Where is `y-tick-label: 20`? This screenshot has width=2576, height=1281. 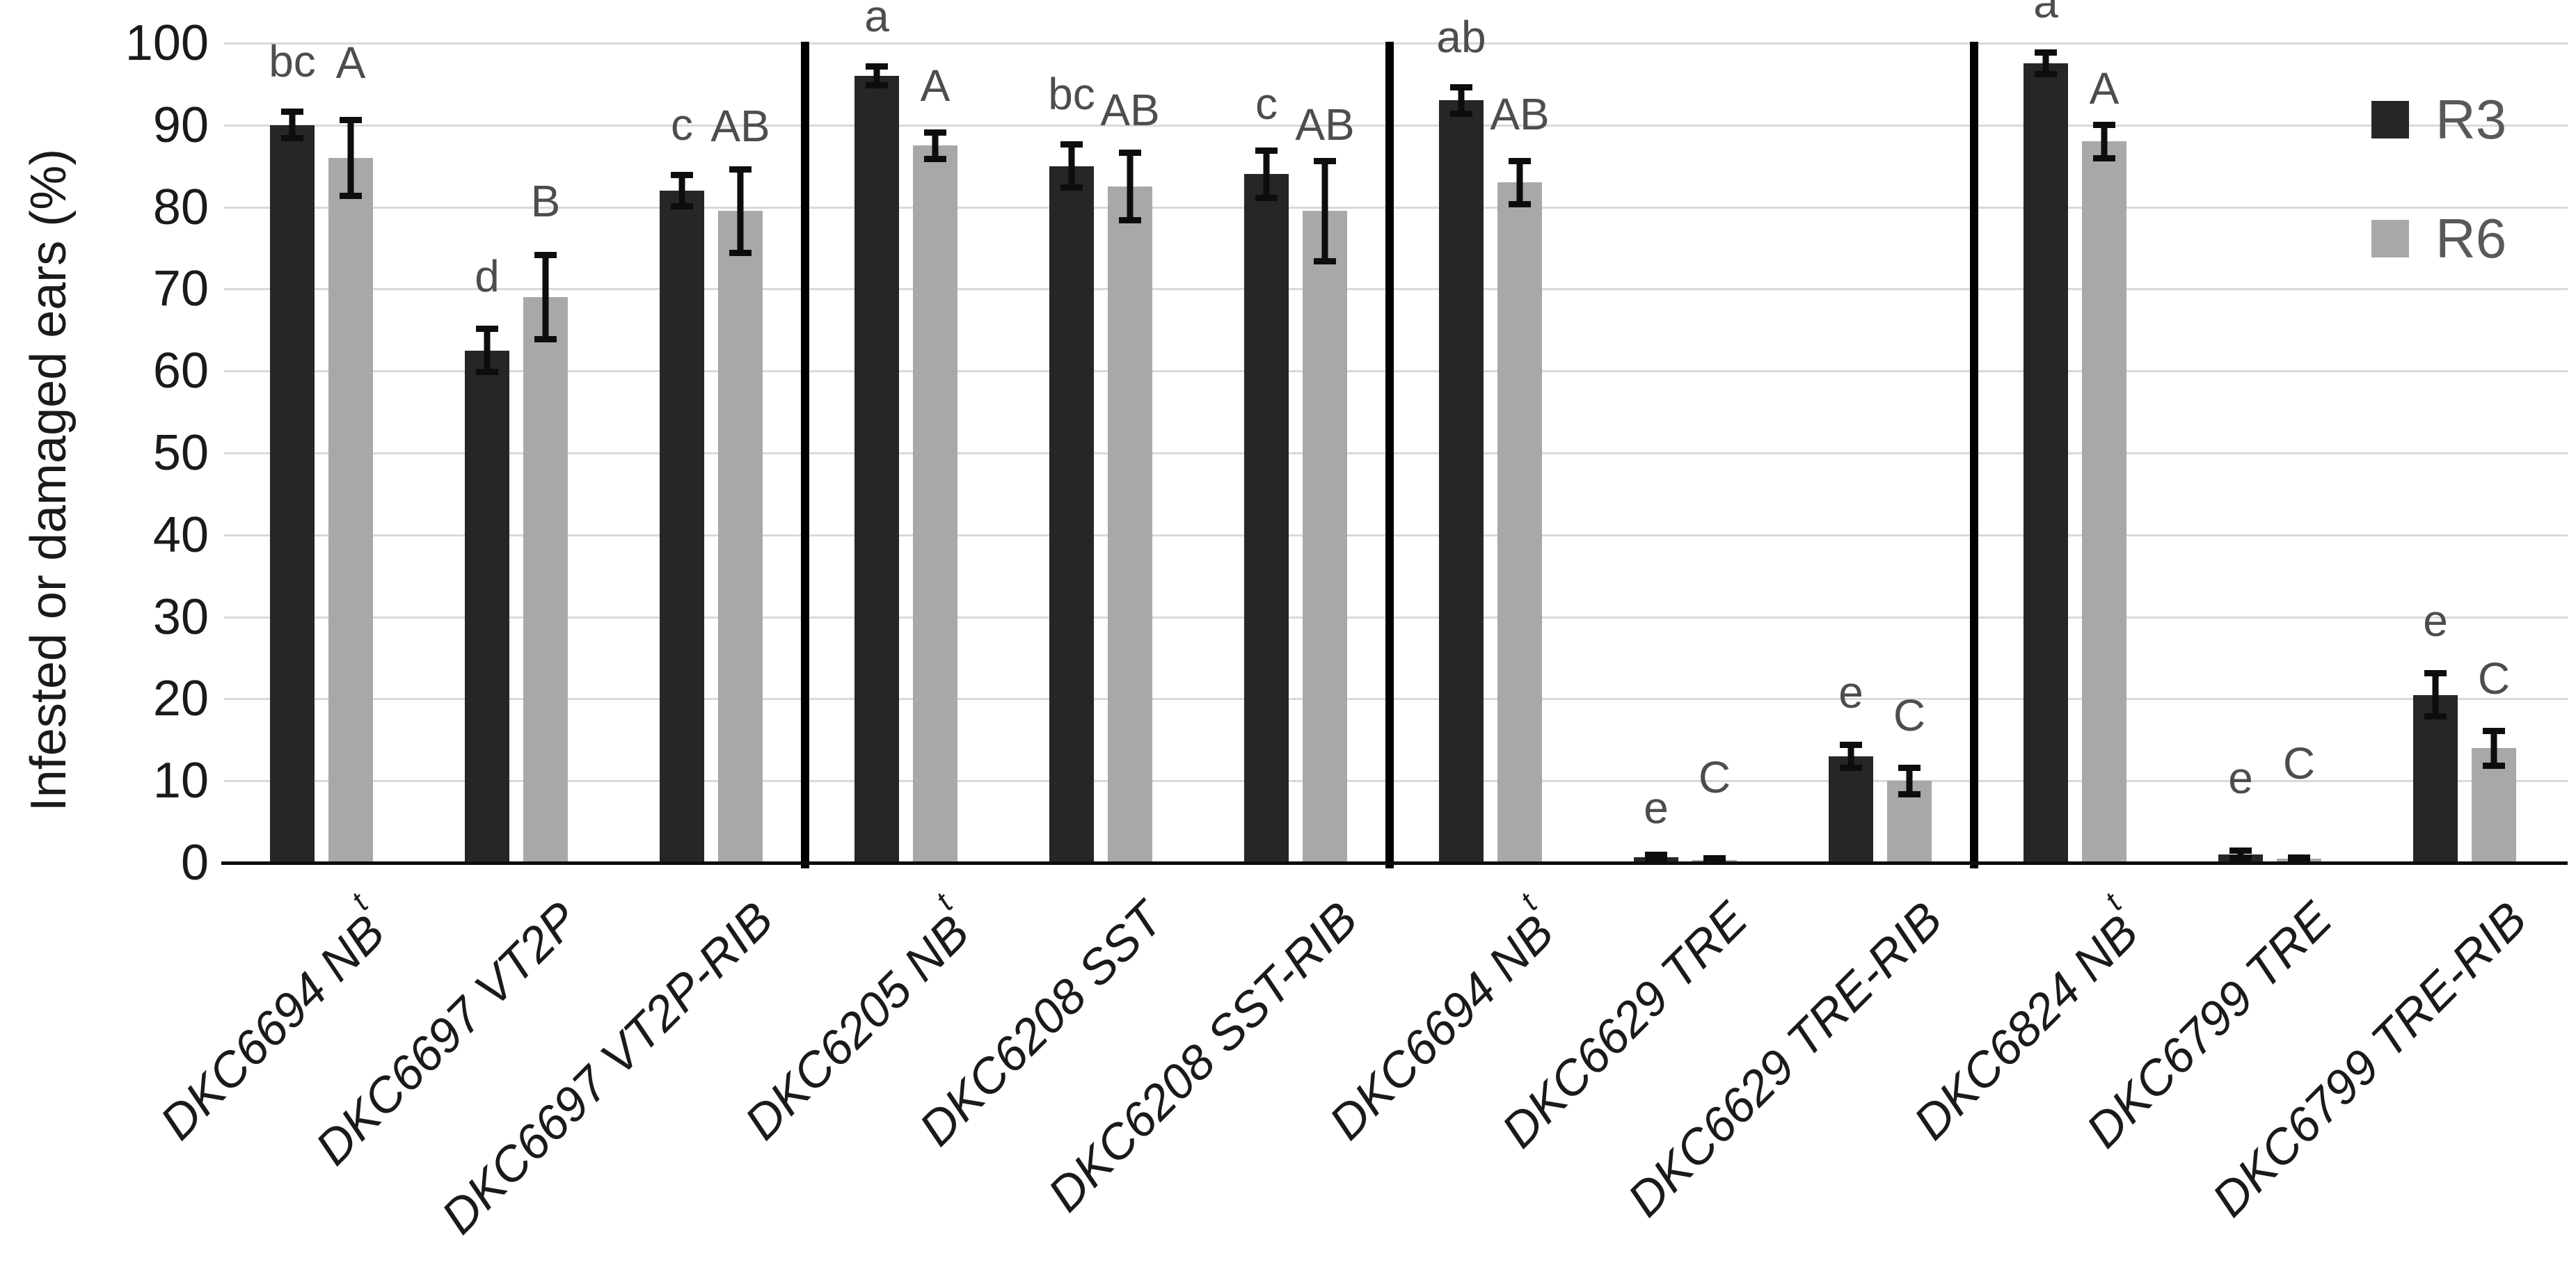 y-tick-label: 20 is located at coordinates (180, 699).